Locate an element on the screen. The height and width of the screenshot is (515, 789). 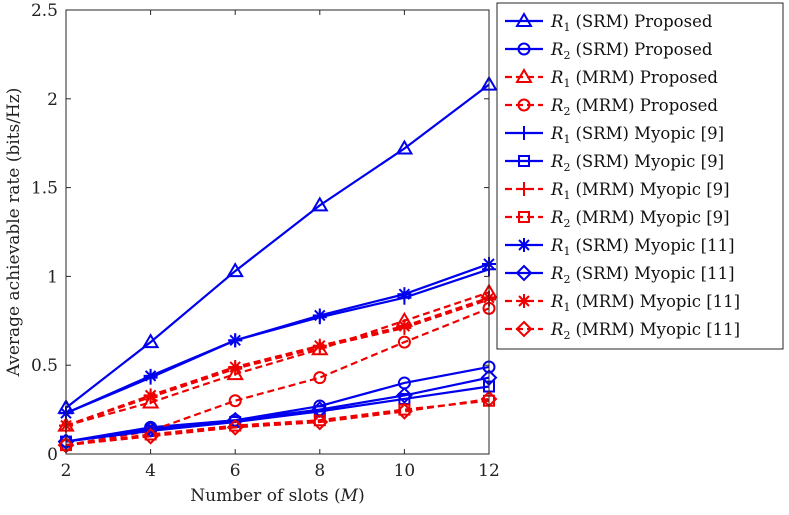
legend-entry-6: R2 (SRM) Myopic [9] is located at coordinates (614, 163).